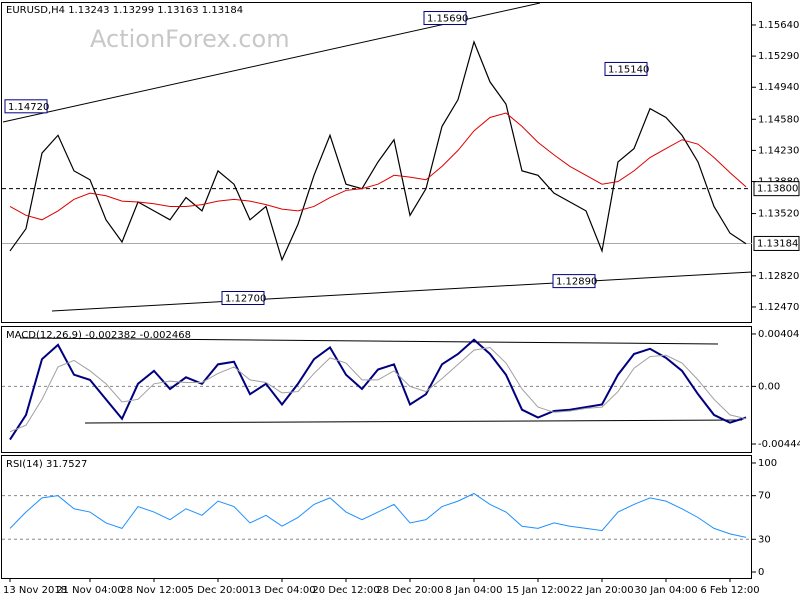 Image resolution: width=800 pixels, height=600 pixels. I want to click on y-tick-label: 30, so click(764, 539).